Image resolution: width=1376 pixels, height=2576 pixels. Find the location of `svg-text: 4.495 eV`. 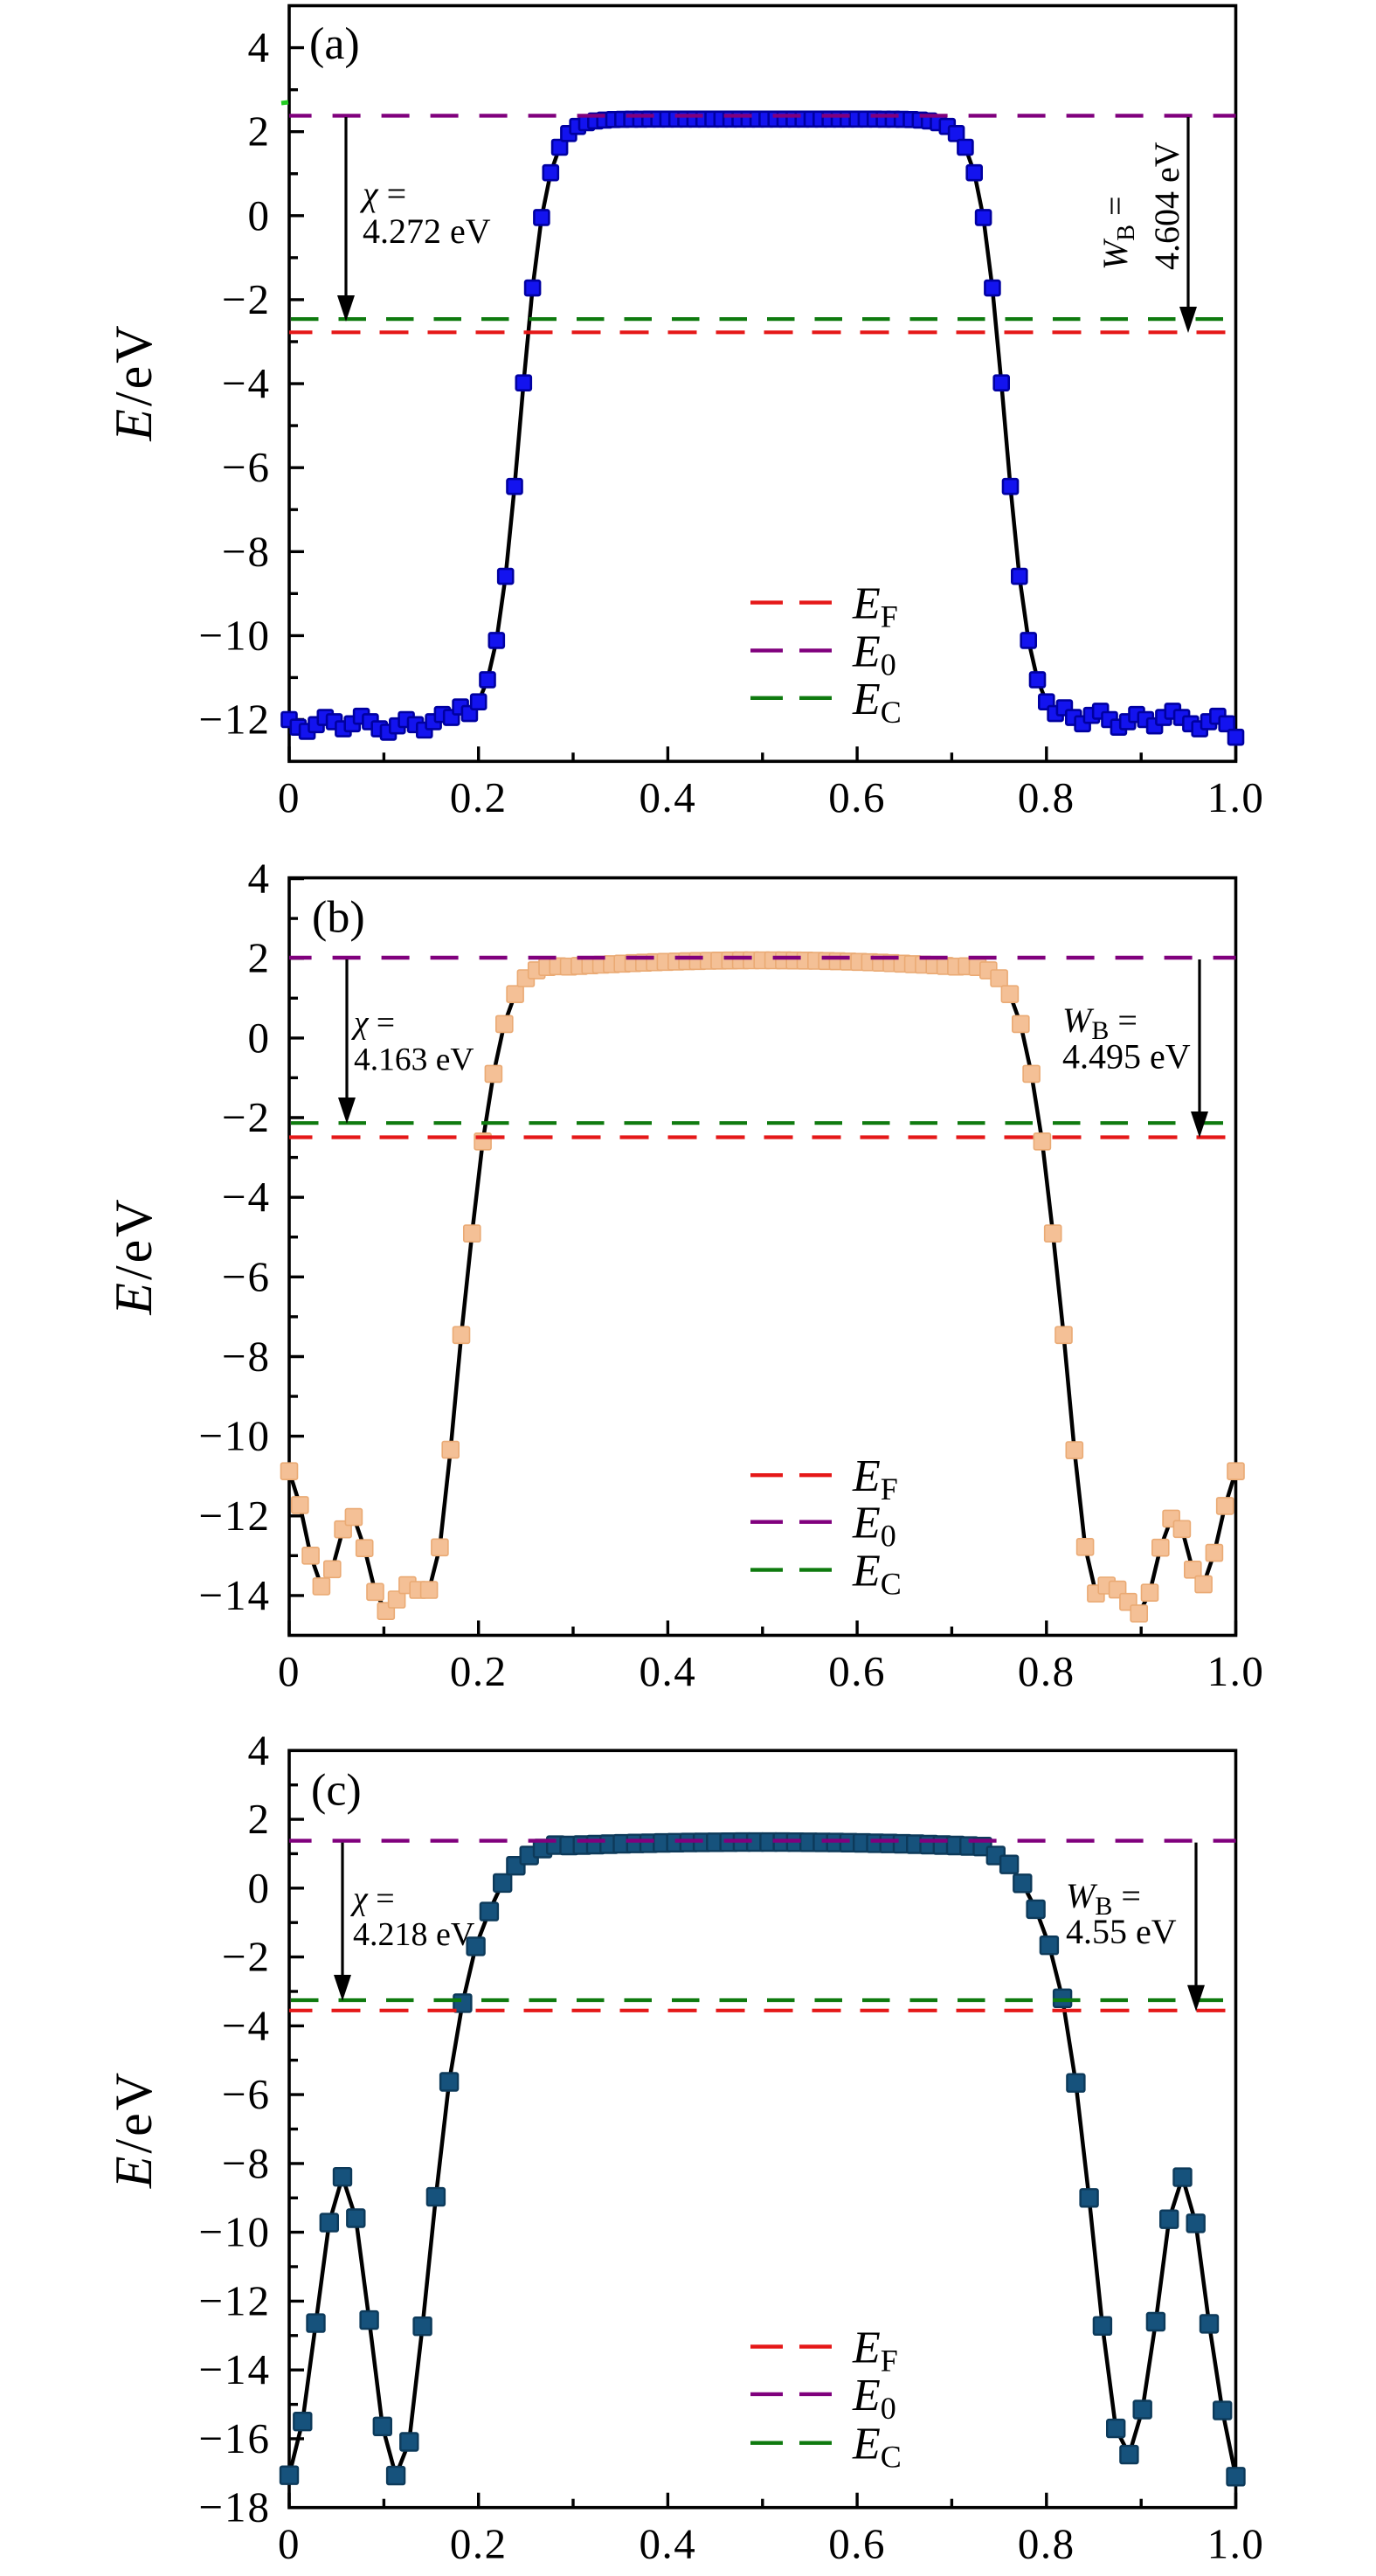

svg-text: 4.495 eV is located at coordinates (1126, 1057).